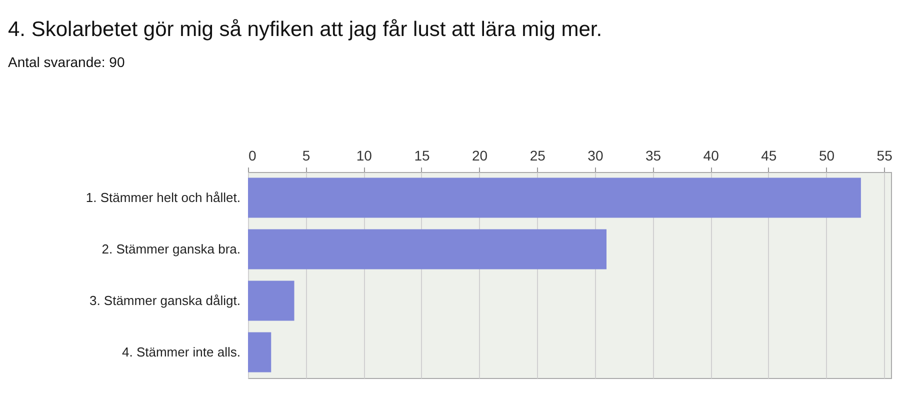  What do you see at coordinates (252, 156) in the screenshot?
I see `x-tick-label: 0` at bounding box center [252, 156].